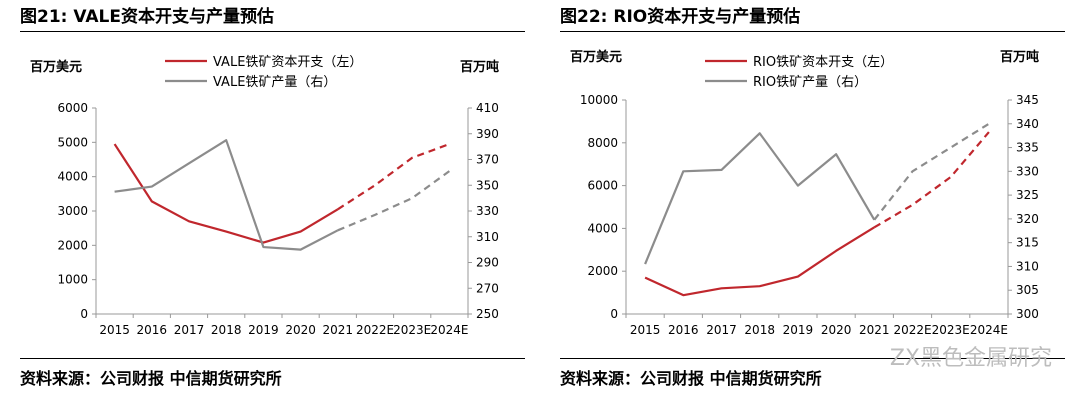 This screenshot has height=404, width=1080. What do you see at coordinates (487, 185) in the screenshot?
I see `right-tick-label: 350` at bounding box center [487, 185].